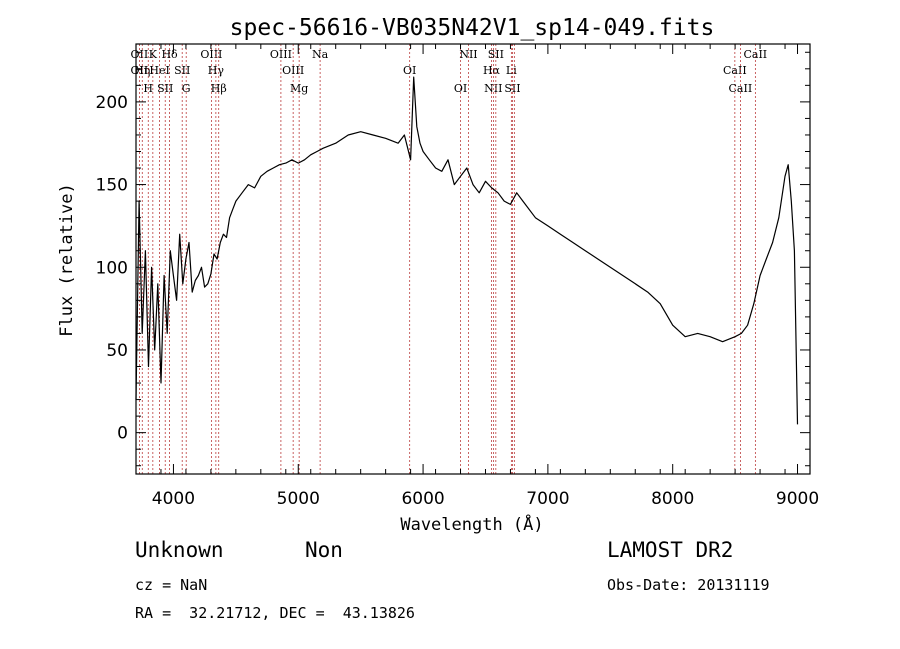 This screenshot has width=900, height=649. What do you see at coordinates (672, 499) in the screenshot?
I see `x-tick-label: 8000` at bounding box center [672, 499].